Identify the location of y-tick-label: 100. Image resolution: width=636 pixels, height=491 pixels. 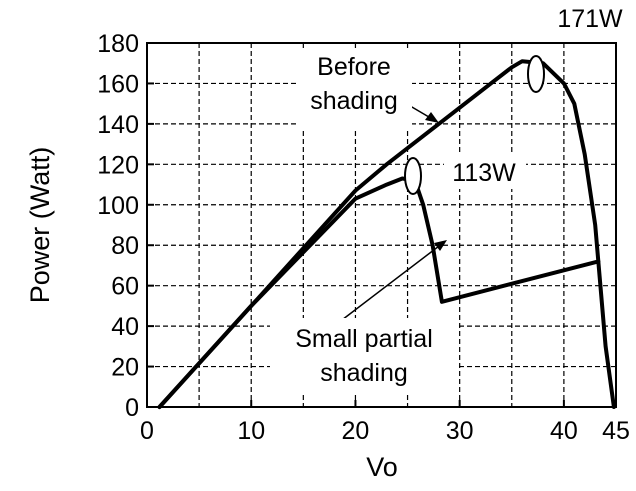
(118, 206).